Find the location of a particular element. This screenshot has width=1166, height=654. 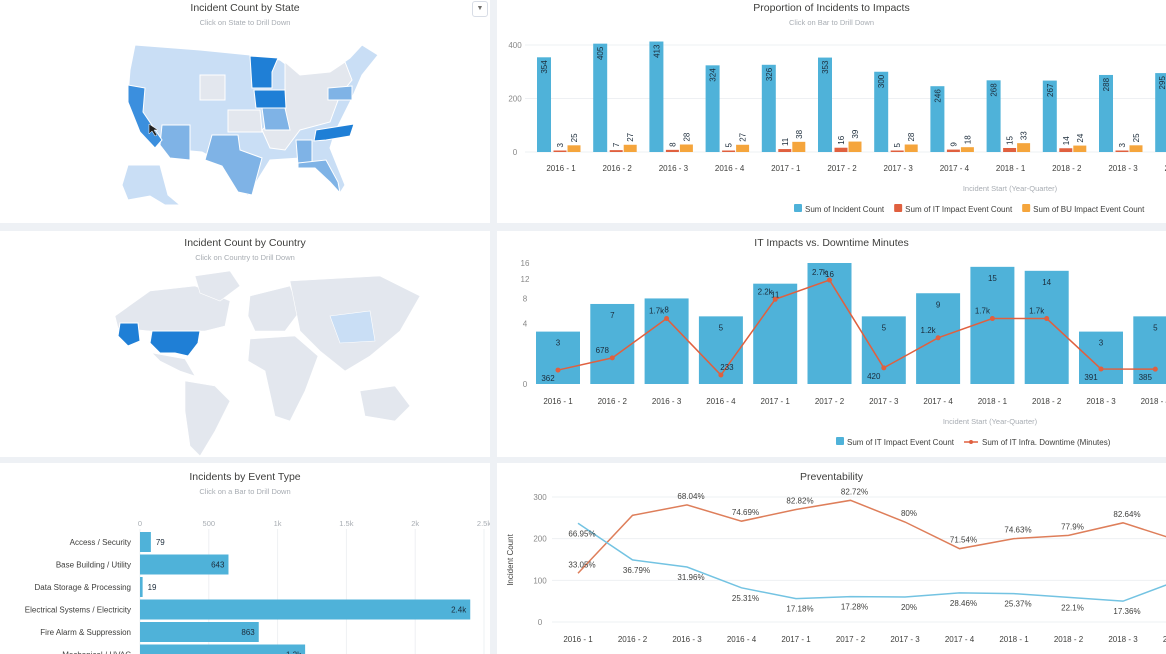

country-mexico is located at coordinates (173, 364).